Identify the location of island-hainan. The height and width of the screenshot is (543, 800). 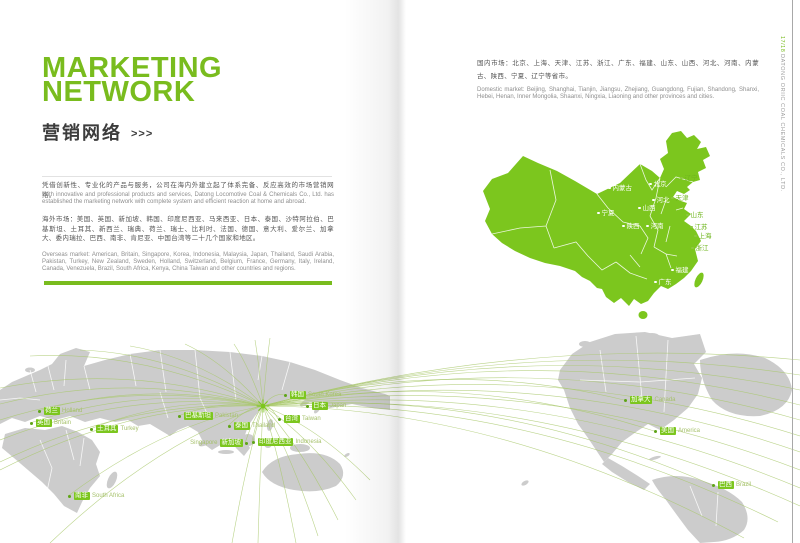
(643, 315).